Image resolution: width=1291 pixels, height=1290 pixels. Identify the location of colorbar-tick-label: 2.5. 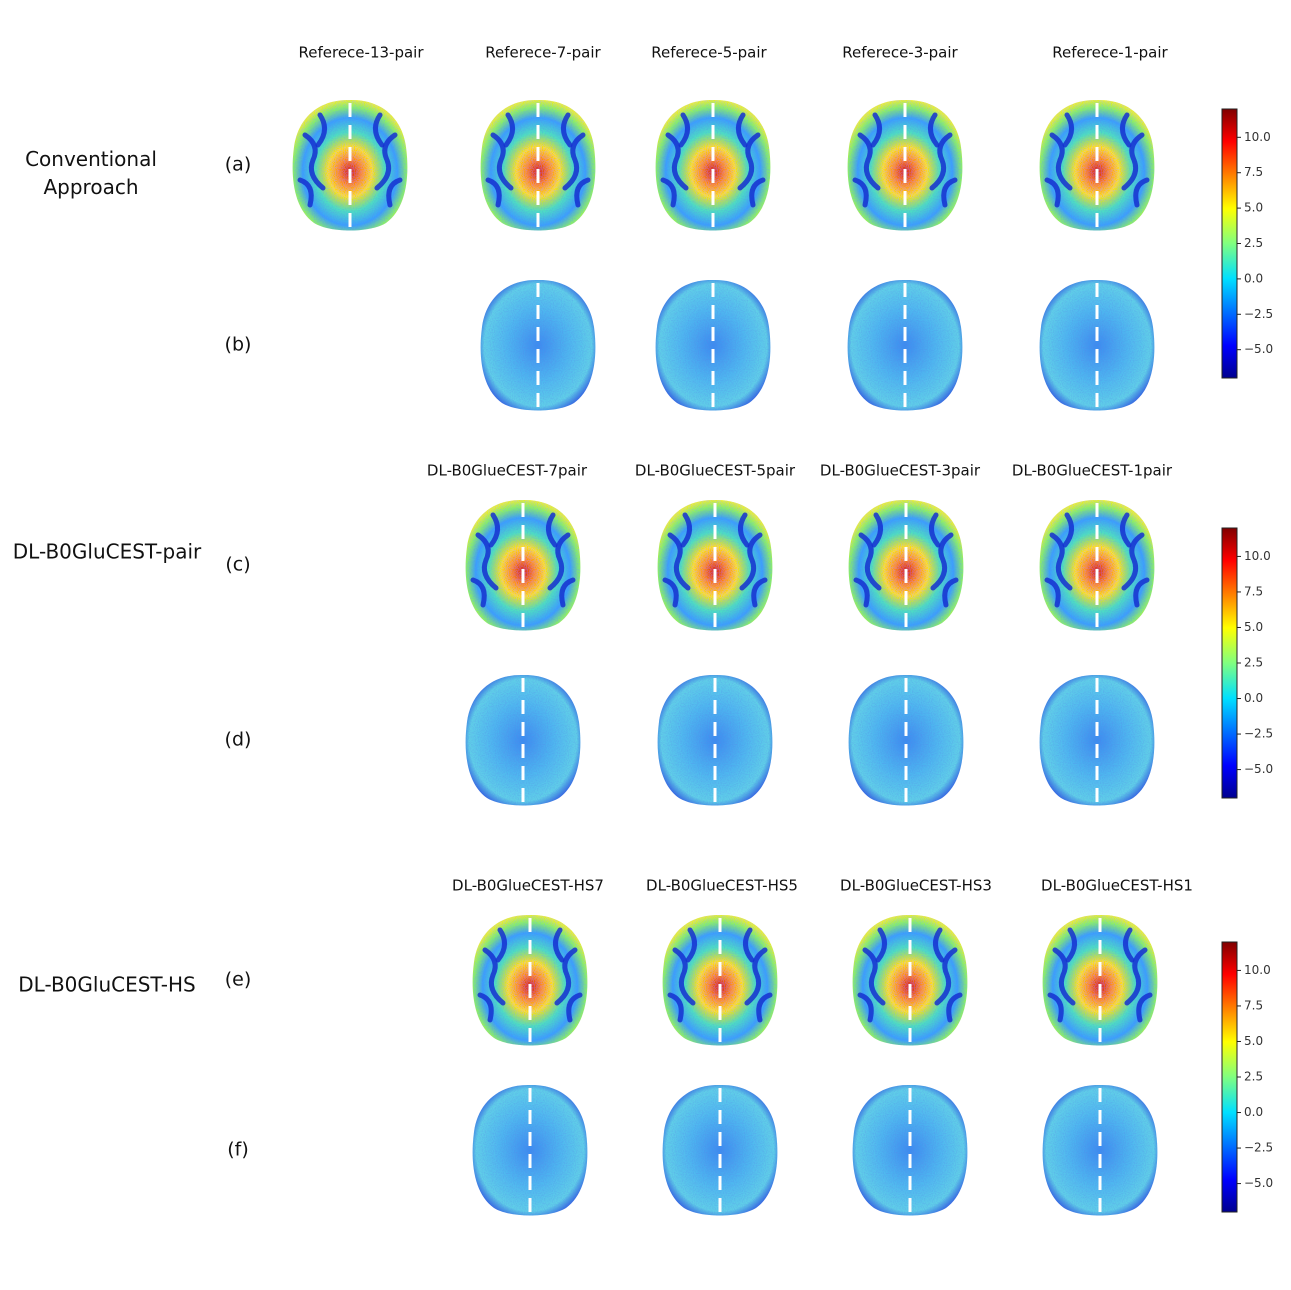
(1253, 1077).